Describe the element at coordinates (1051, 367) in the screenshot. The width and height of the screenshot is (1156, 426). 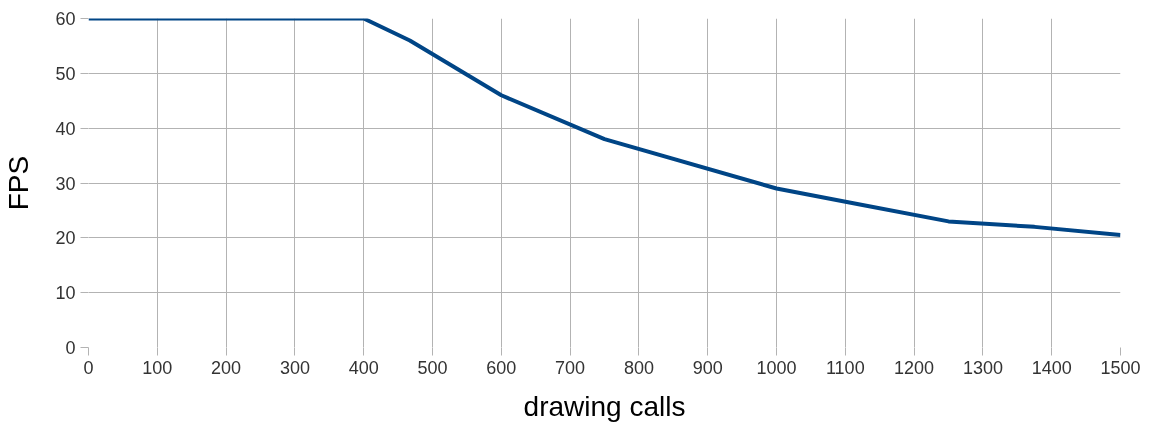
I see `x-tick-label: 1400` at that location.